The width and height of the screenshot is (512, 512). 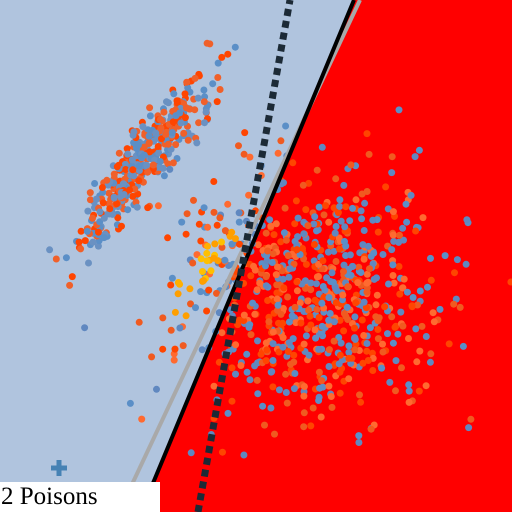 What do you see at coordinates (205, 274) in the screenshot?
I see `poison-points` at bounding box center [205, 274].